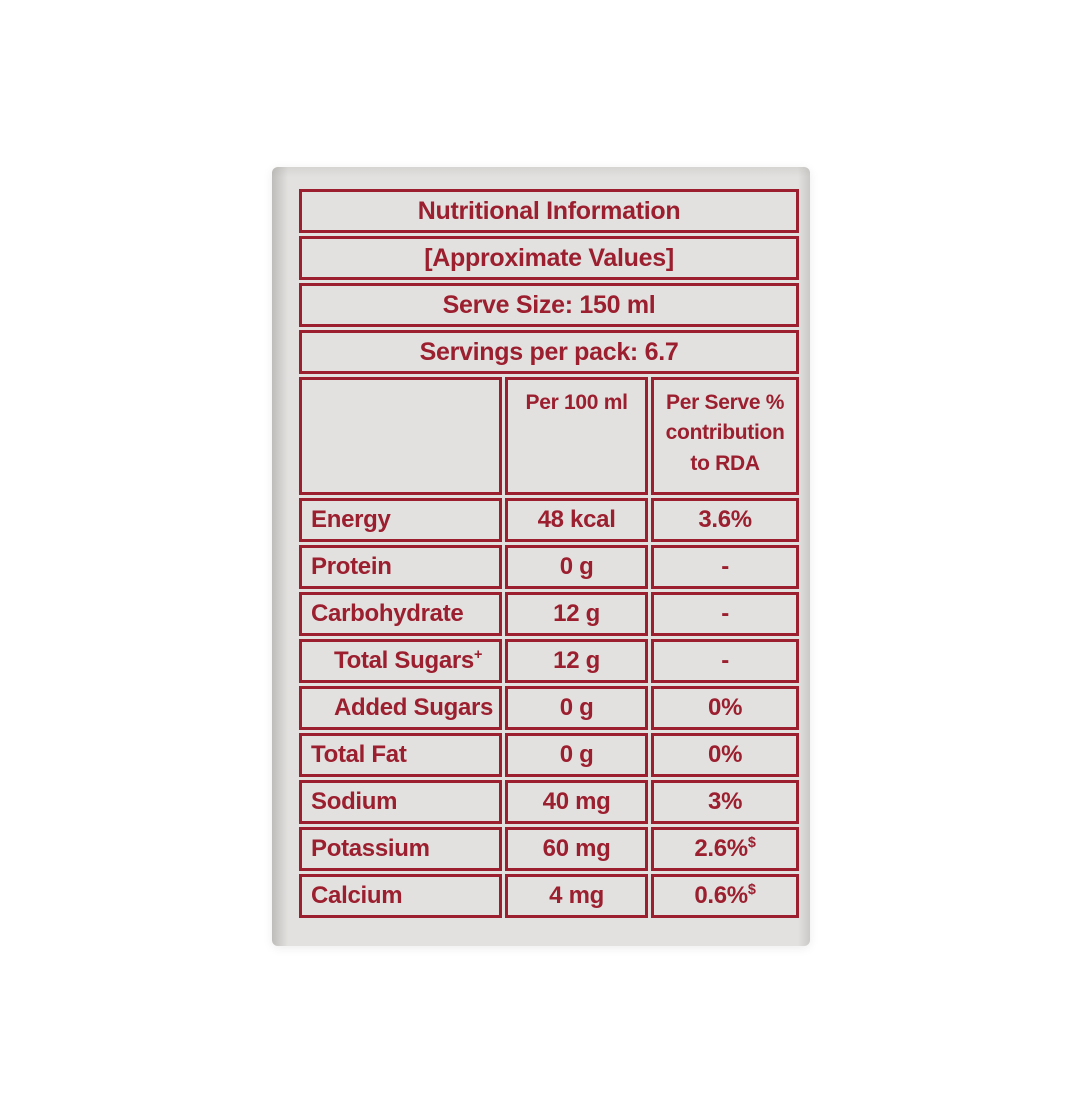 This screenshot has width=1079, height=1115. Describe the element at coordinates (725, 802) in the screenshot. I see `per-serve-rda-value: 3%` at that location.